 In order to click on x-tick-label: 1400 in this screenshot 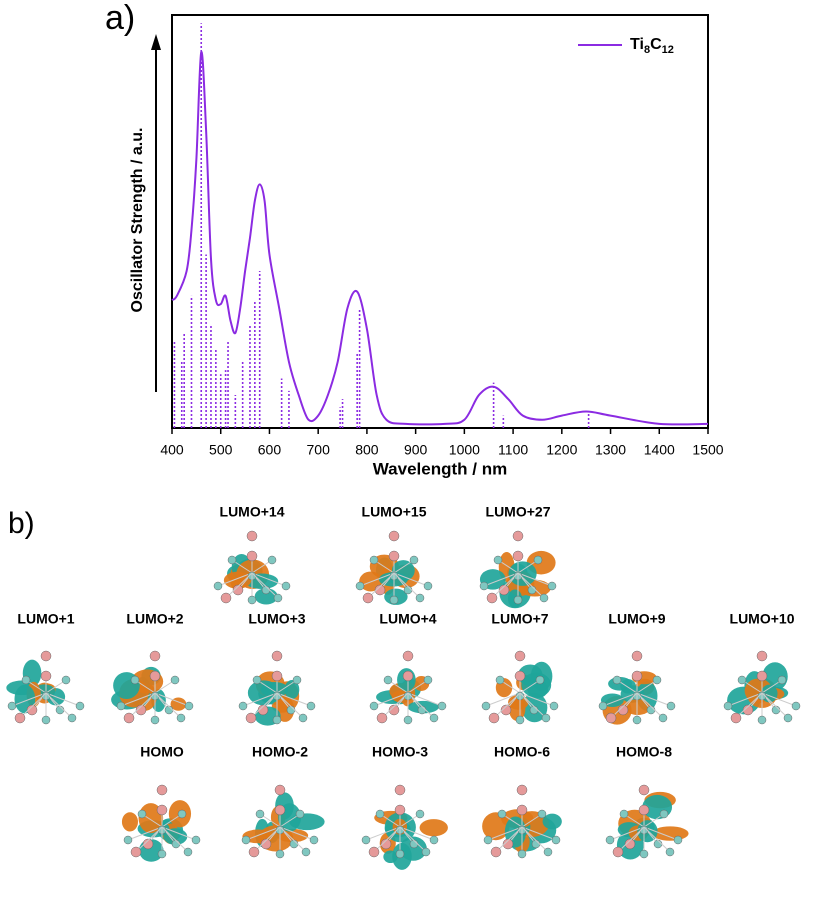, I will do `click(659, 450)`.